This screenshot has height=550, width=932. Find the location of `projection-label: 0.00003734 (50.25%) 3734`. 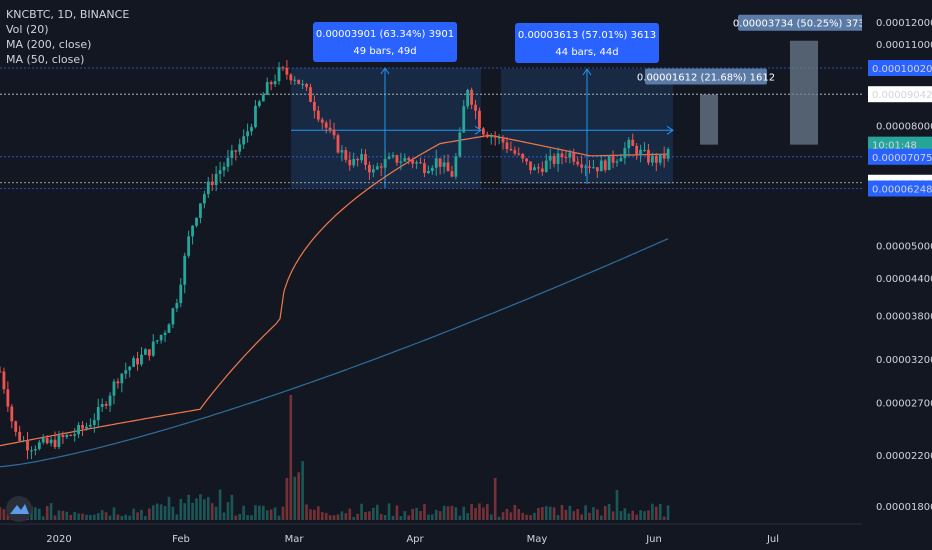

projection-label: 0.00003734 (50.25%) 3734 is located at coordinates (802, 24).